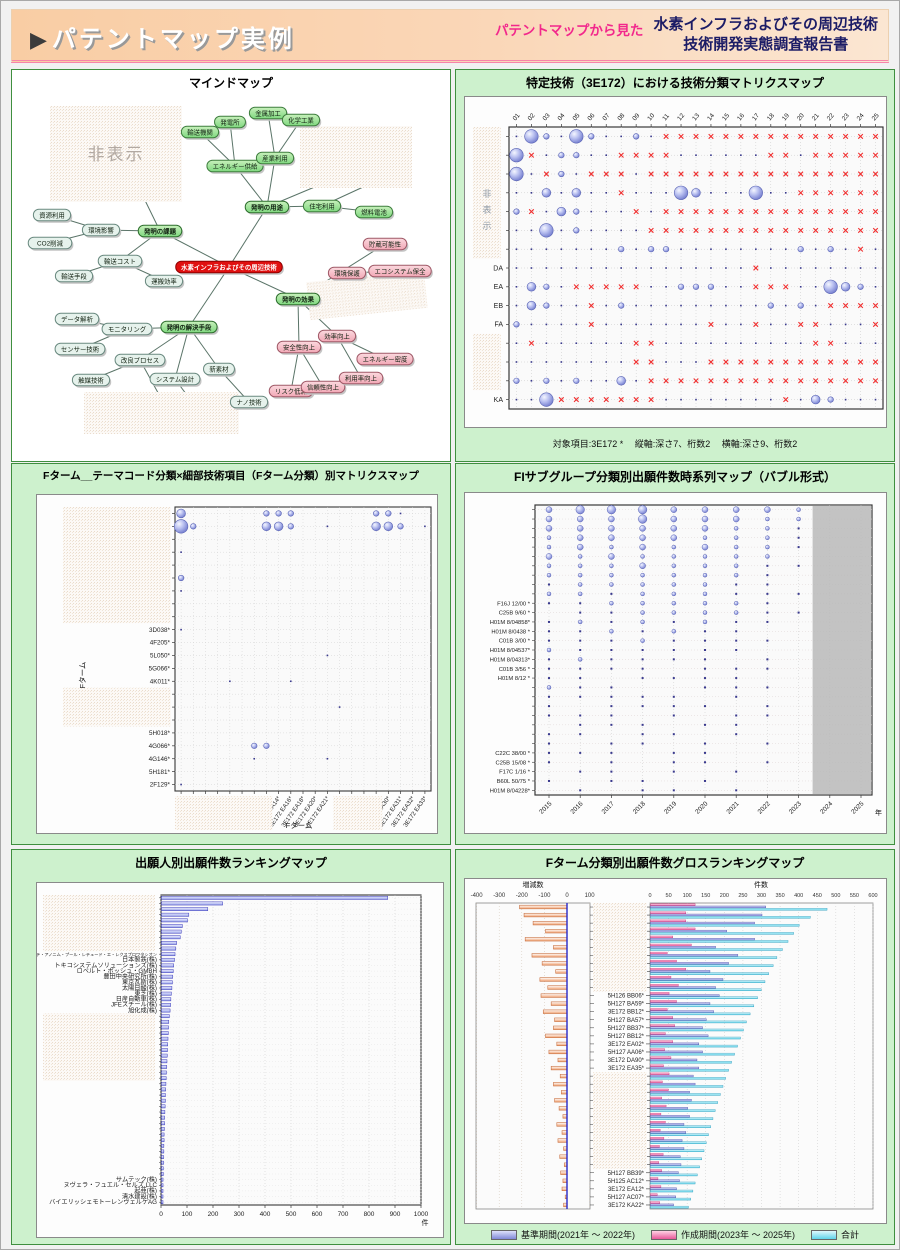  I want to click on svg-text: 3E172 DA90*, so click(626, 1061).